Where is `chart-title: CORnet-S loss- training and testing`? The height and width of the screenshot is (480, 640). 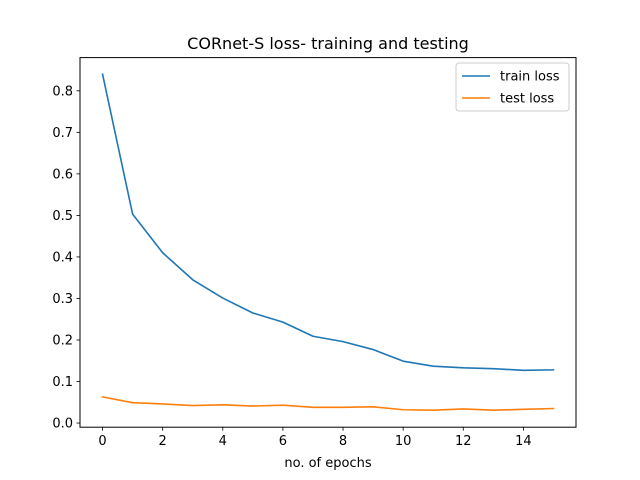
chart-title: CORnet-S loss- training and testing is located at coordinates (328, 43).